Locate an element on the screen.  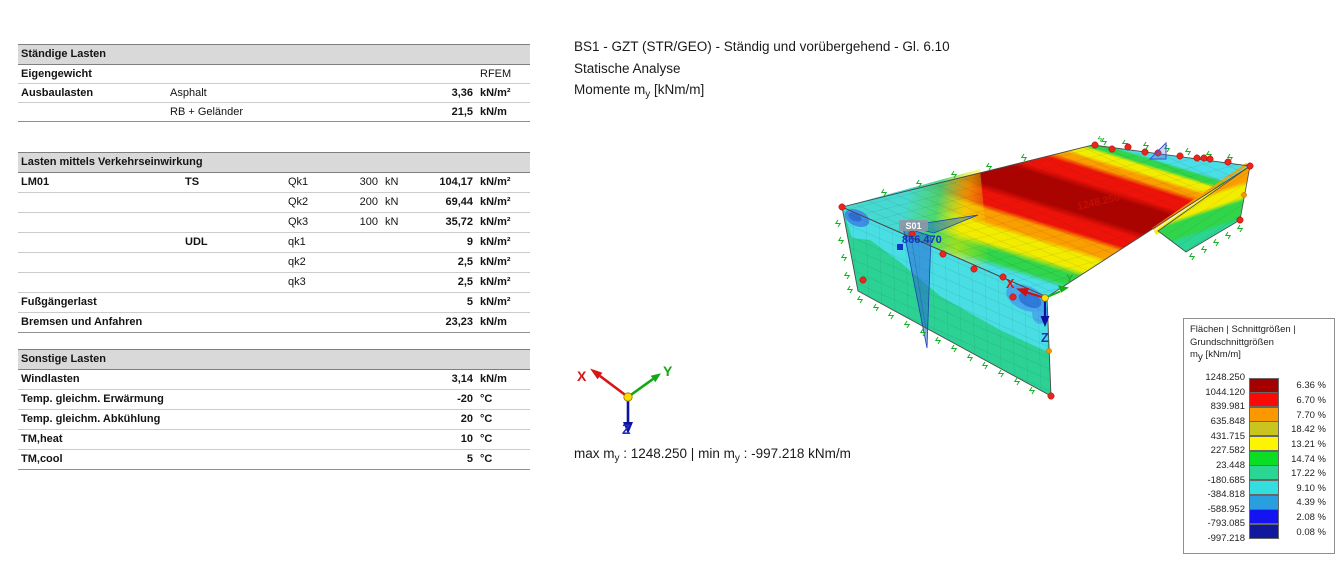
cell-label: Temp. gleichm. Abkühlung is located at coordinates (91, 419).